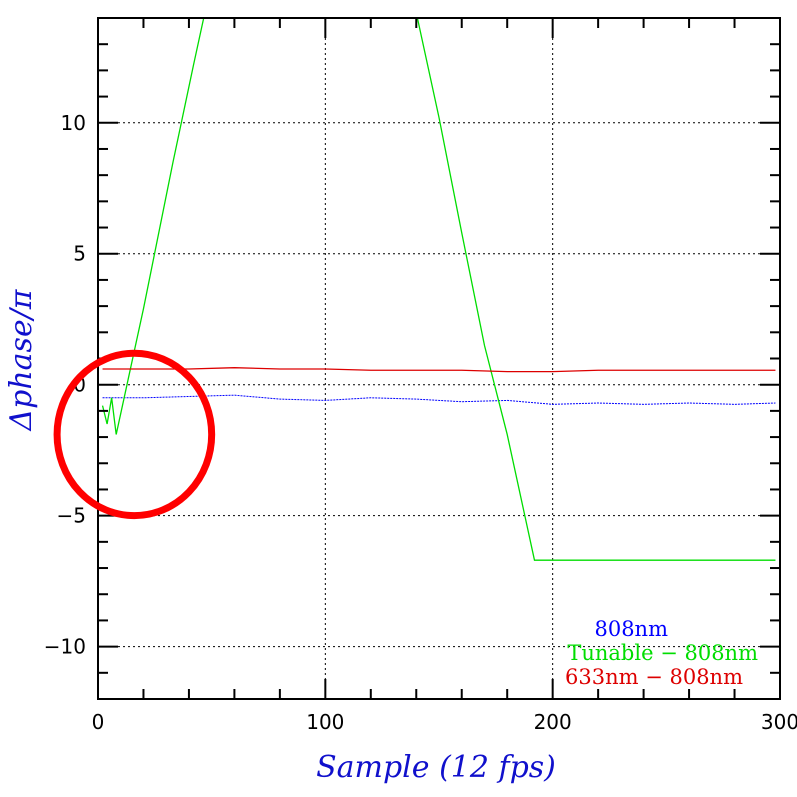 The height and width of the screenshot is (797, 797). What do you see at coordinates (436, 767) in the screenshot?
I see `x-axis-title: Sample (12 fps)` at bounding box center [436, 767].